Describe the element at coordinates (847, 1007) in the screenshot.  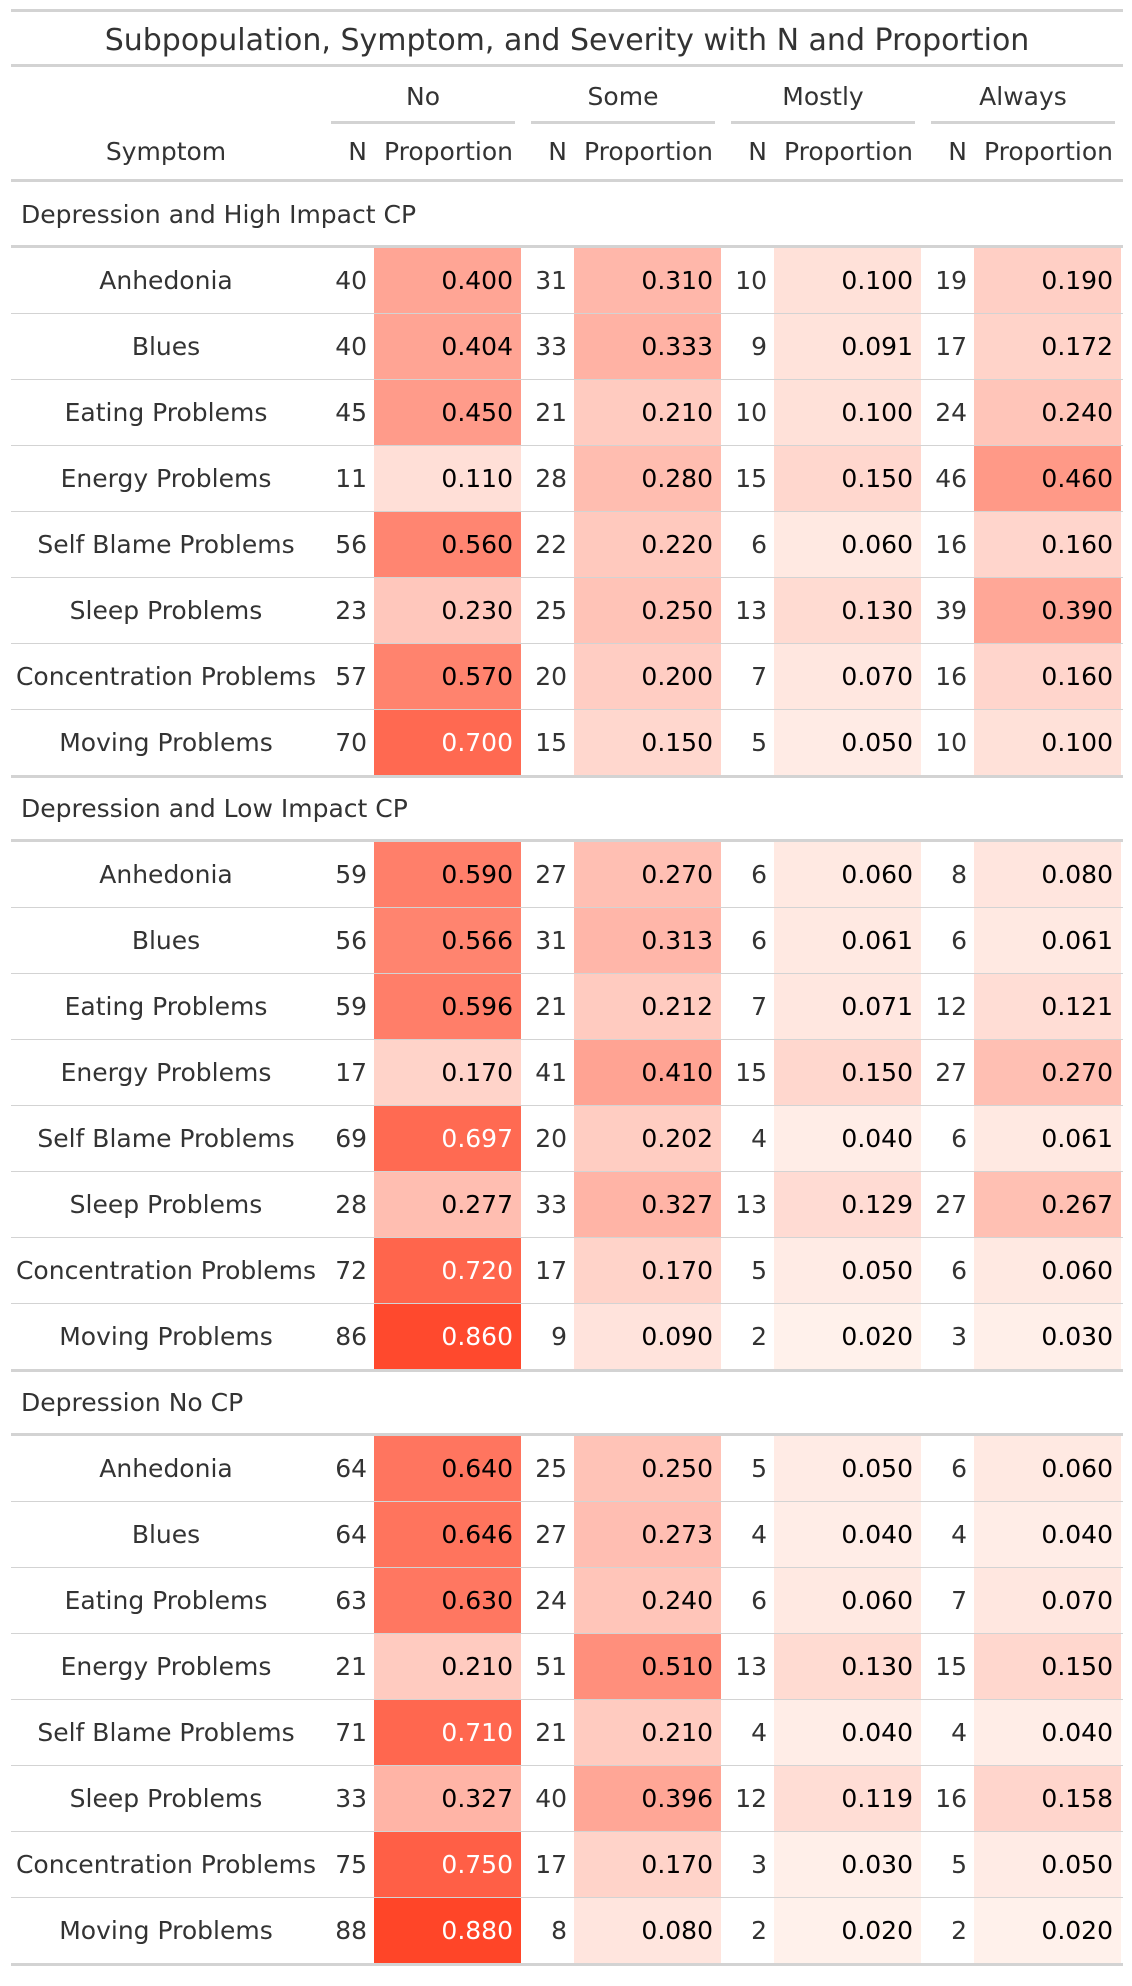
I see `cell-proportion-mostly: 0.071` at that location.